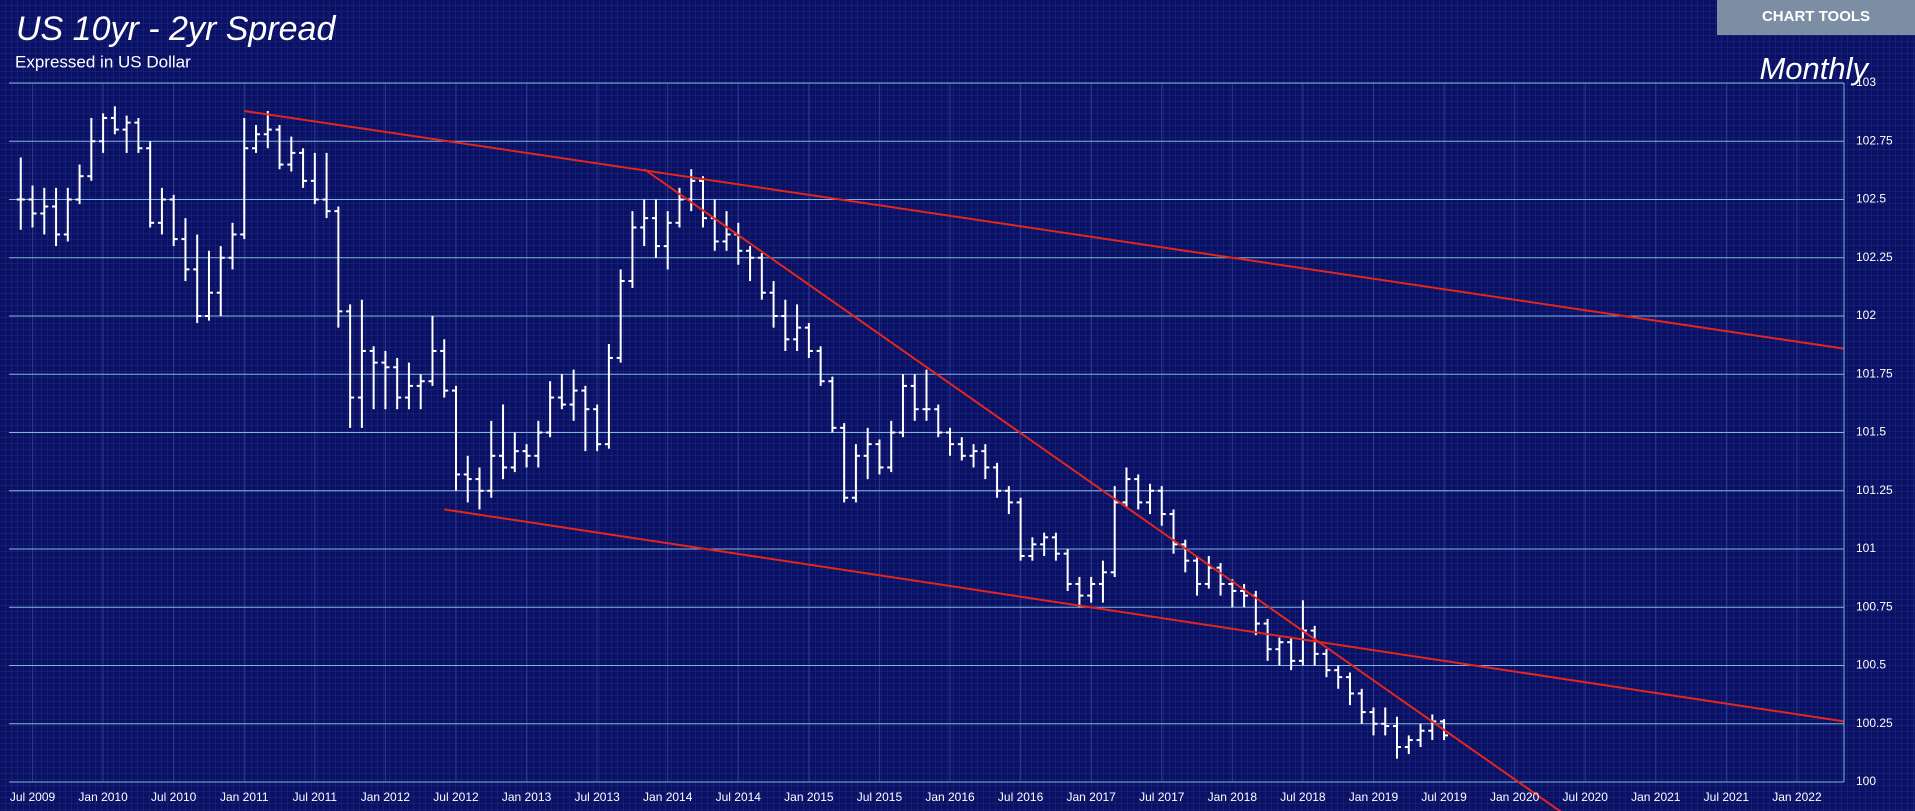 The height and width of the screenshot is (811, 1915). I want to click on x-tick-label: Jan 2010, so click(103, 797).